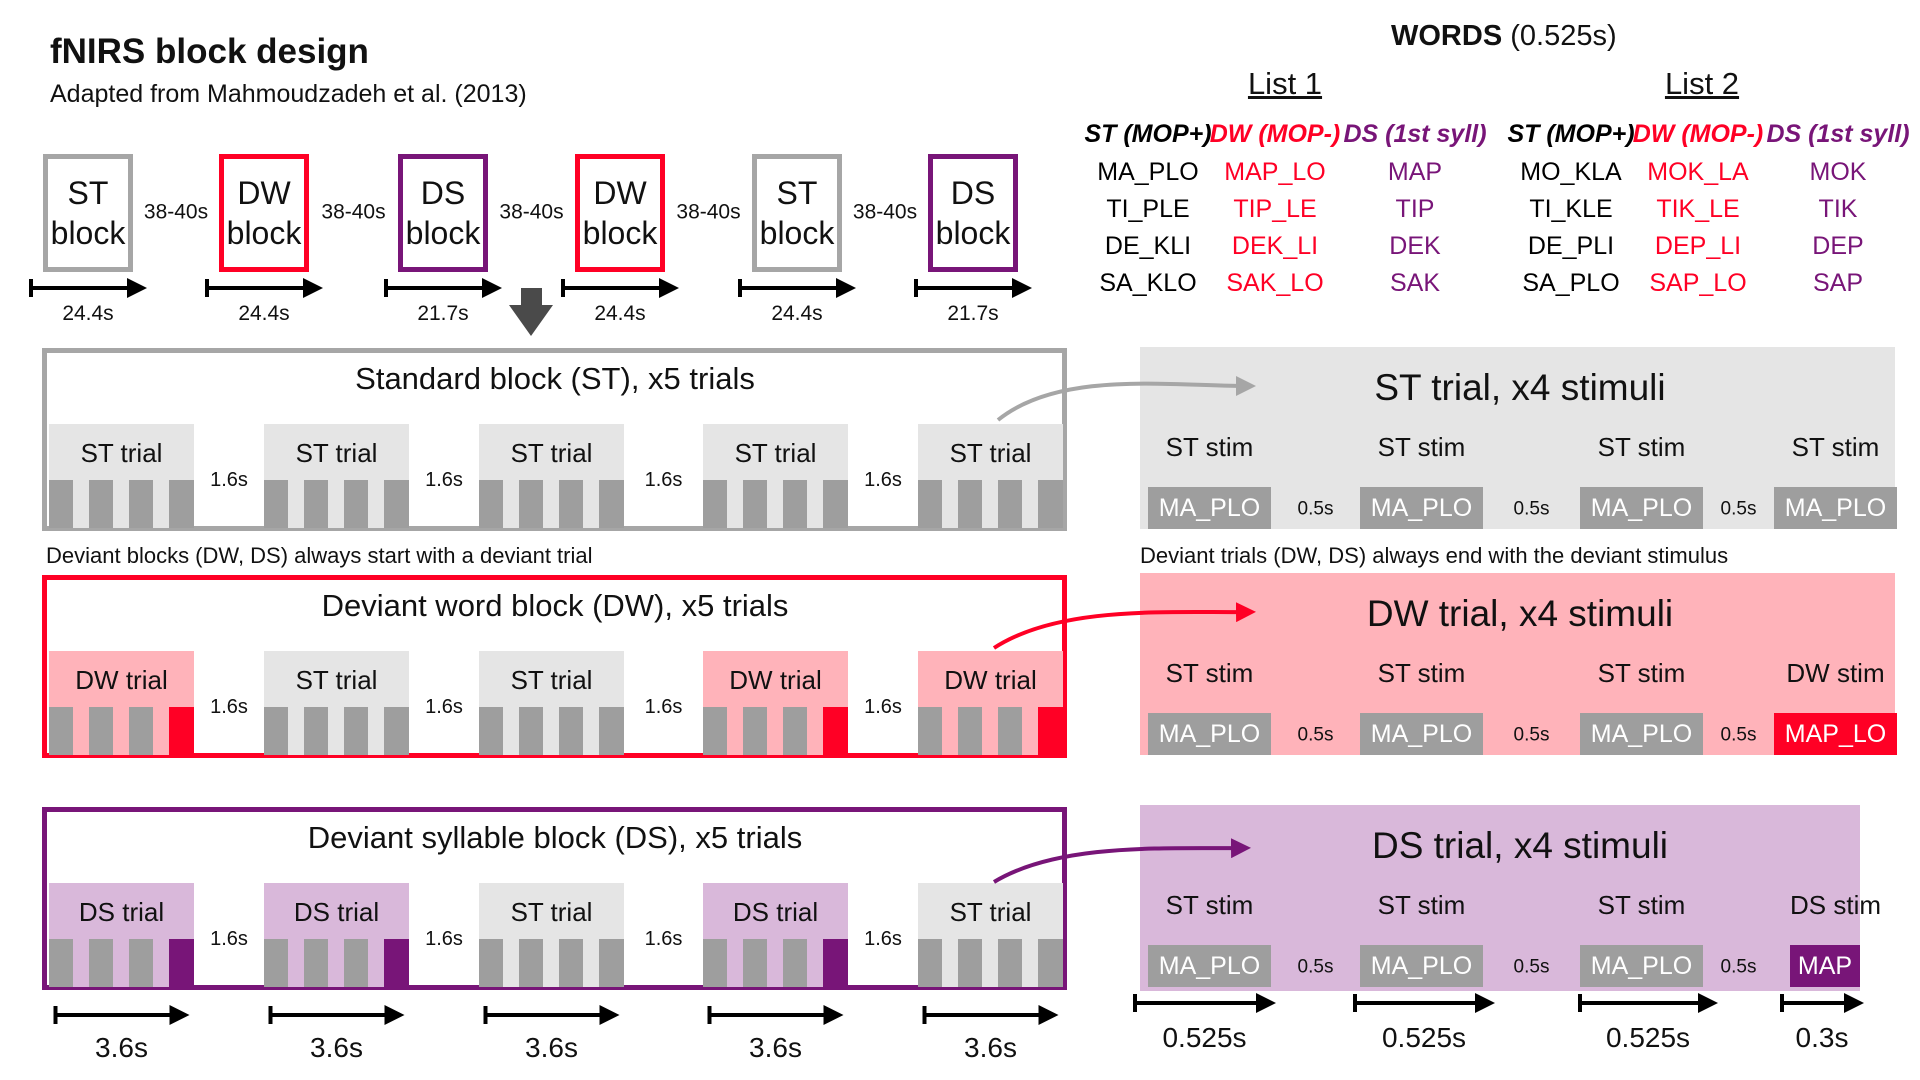 This screenshot has width=1920, height=1080. What do you see at coordinates (1204, 1037) in the screenshot?
I see `stimulus-duration-label: 0.525s` at bounding box center [1204, 1037].